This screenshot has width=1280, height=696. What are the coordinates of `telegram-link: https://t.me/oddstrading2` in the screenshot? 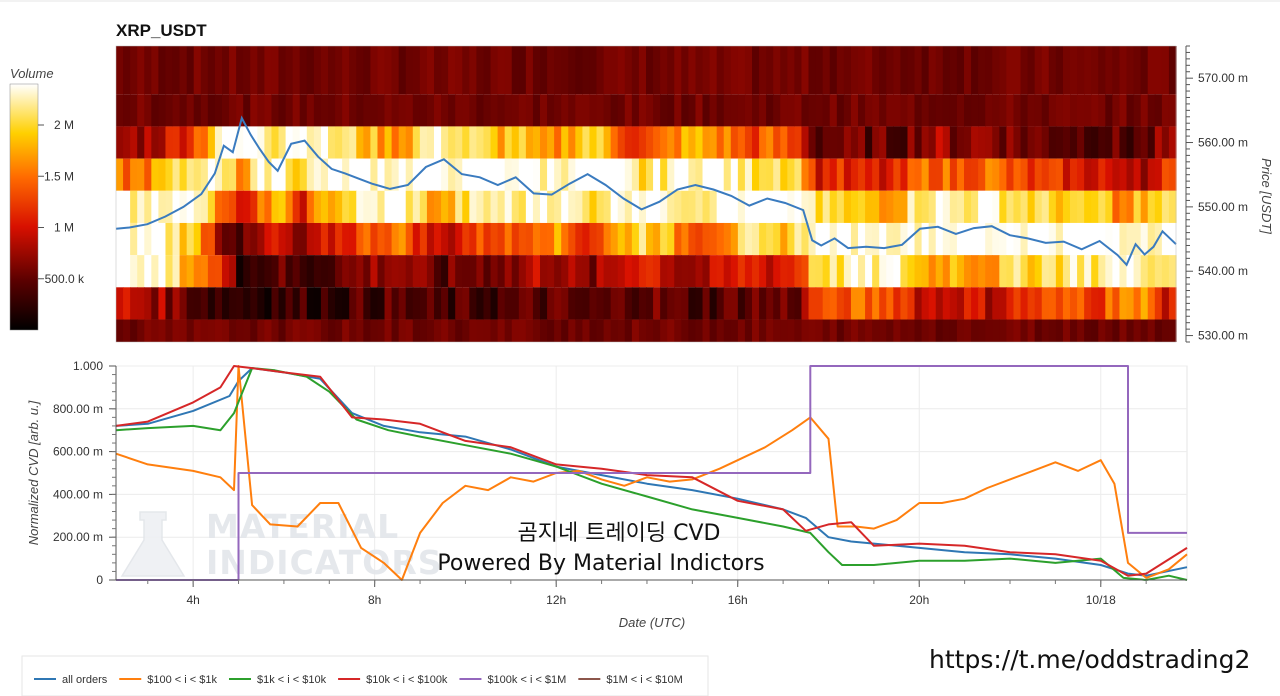 It's located at (1089, 659).